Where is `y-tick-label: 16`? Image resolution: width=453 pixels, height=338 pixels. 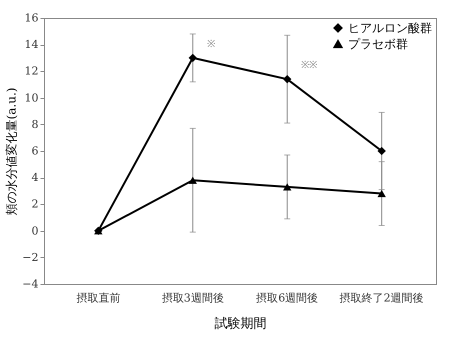 y-tick-label: 16 is located at coordinates (31, 18).